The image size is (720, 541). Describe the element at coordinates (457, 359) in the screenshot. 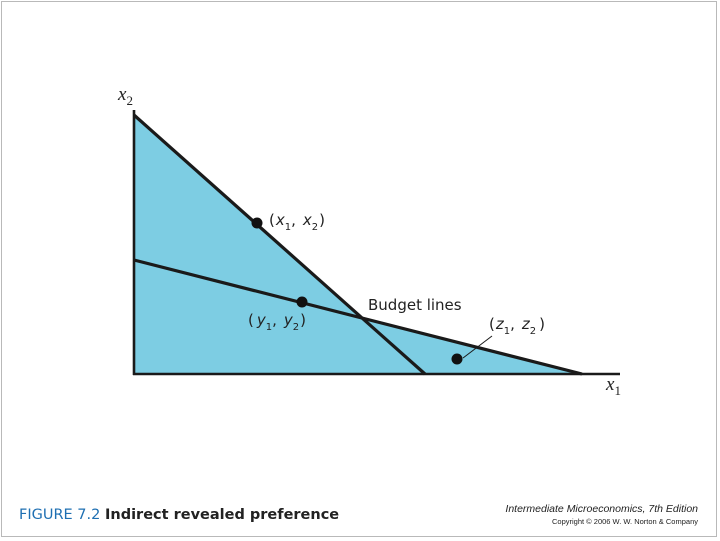

I see `point-z-bundle` at that location.